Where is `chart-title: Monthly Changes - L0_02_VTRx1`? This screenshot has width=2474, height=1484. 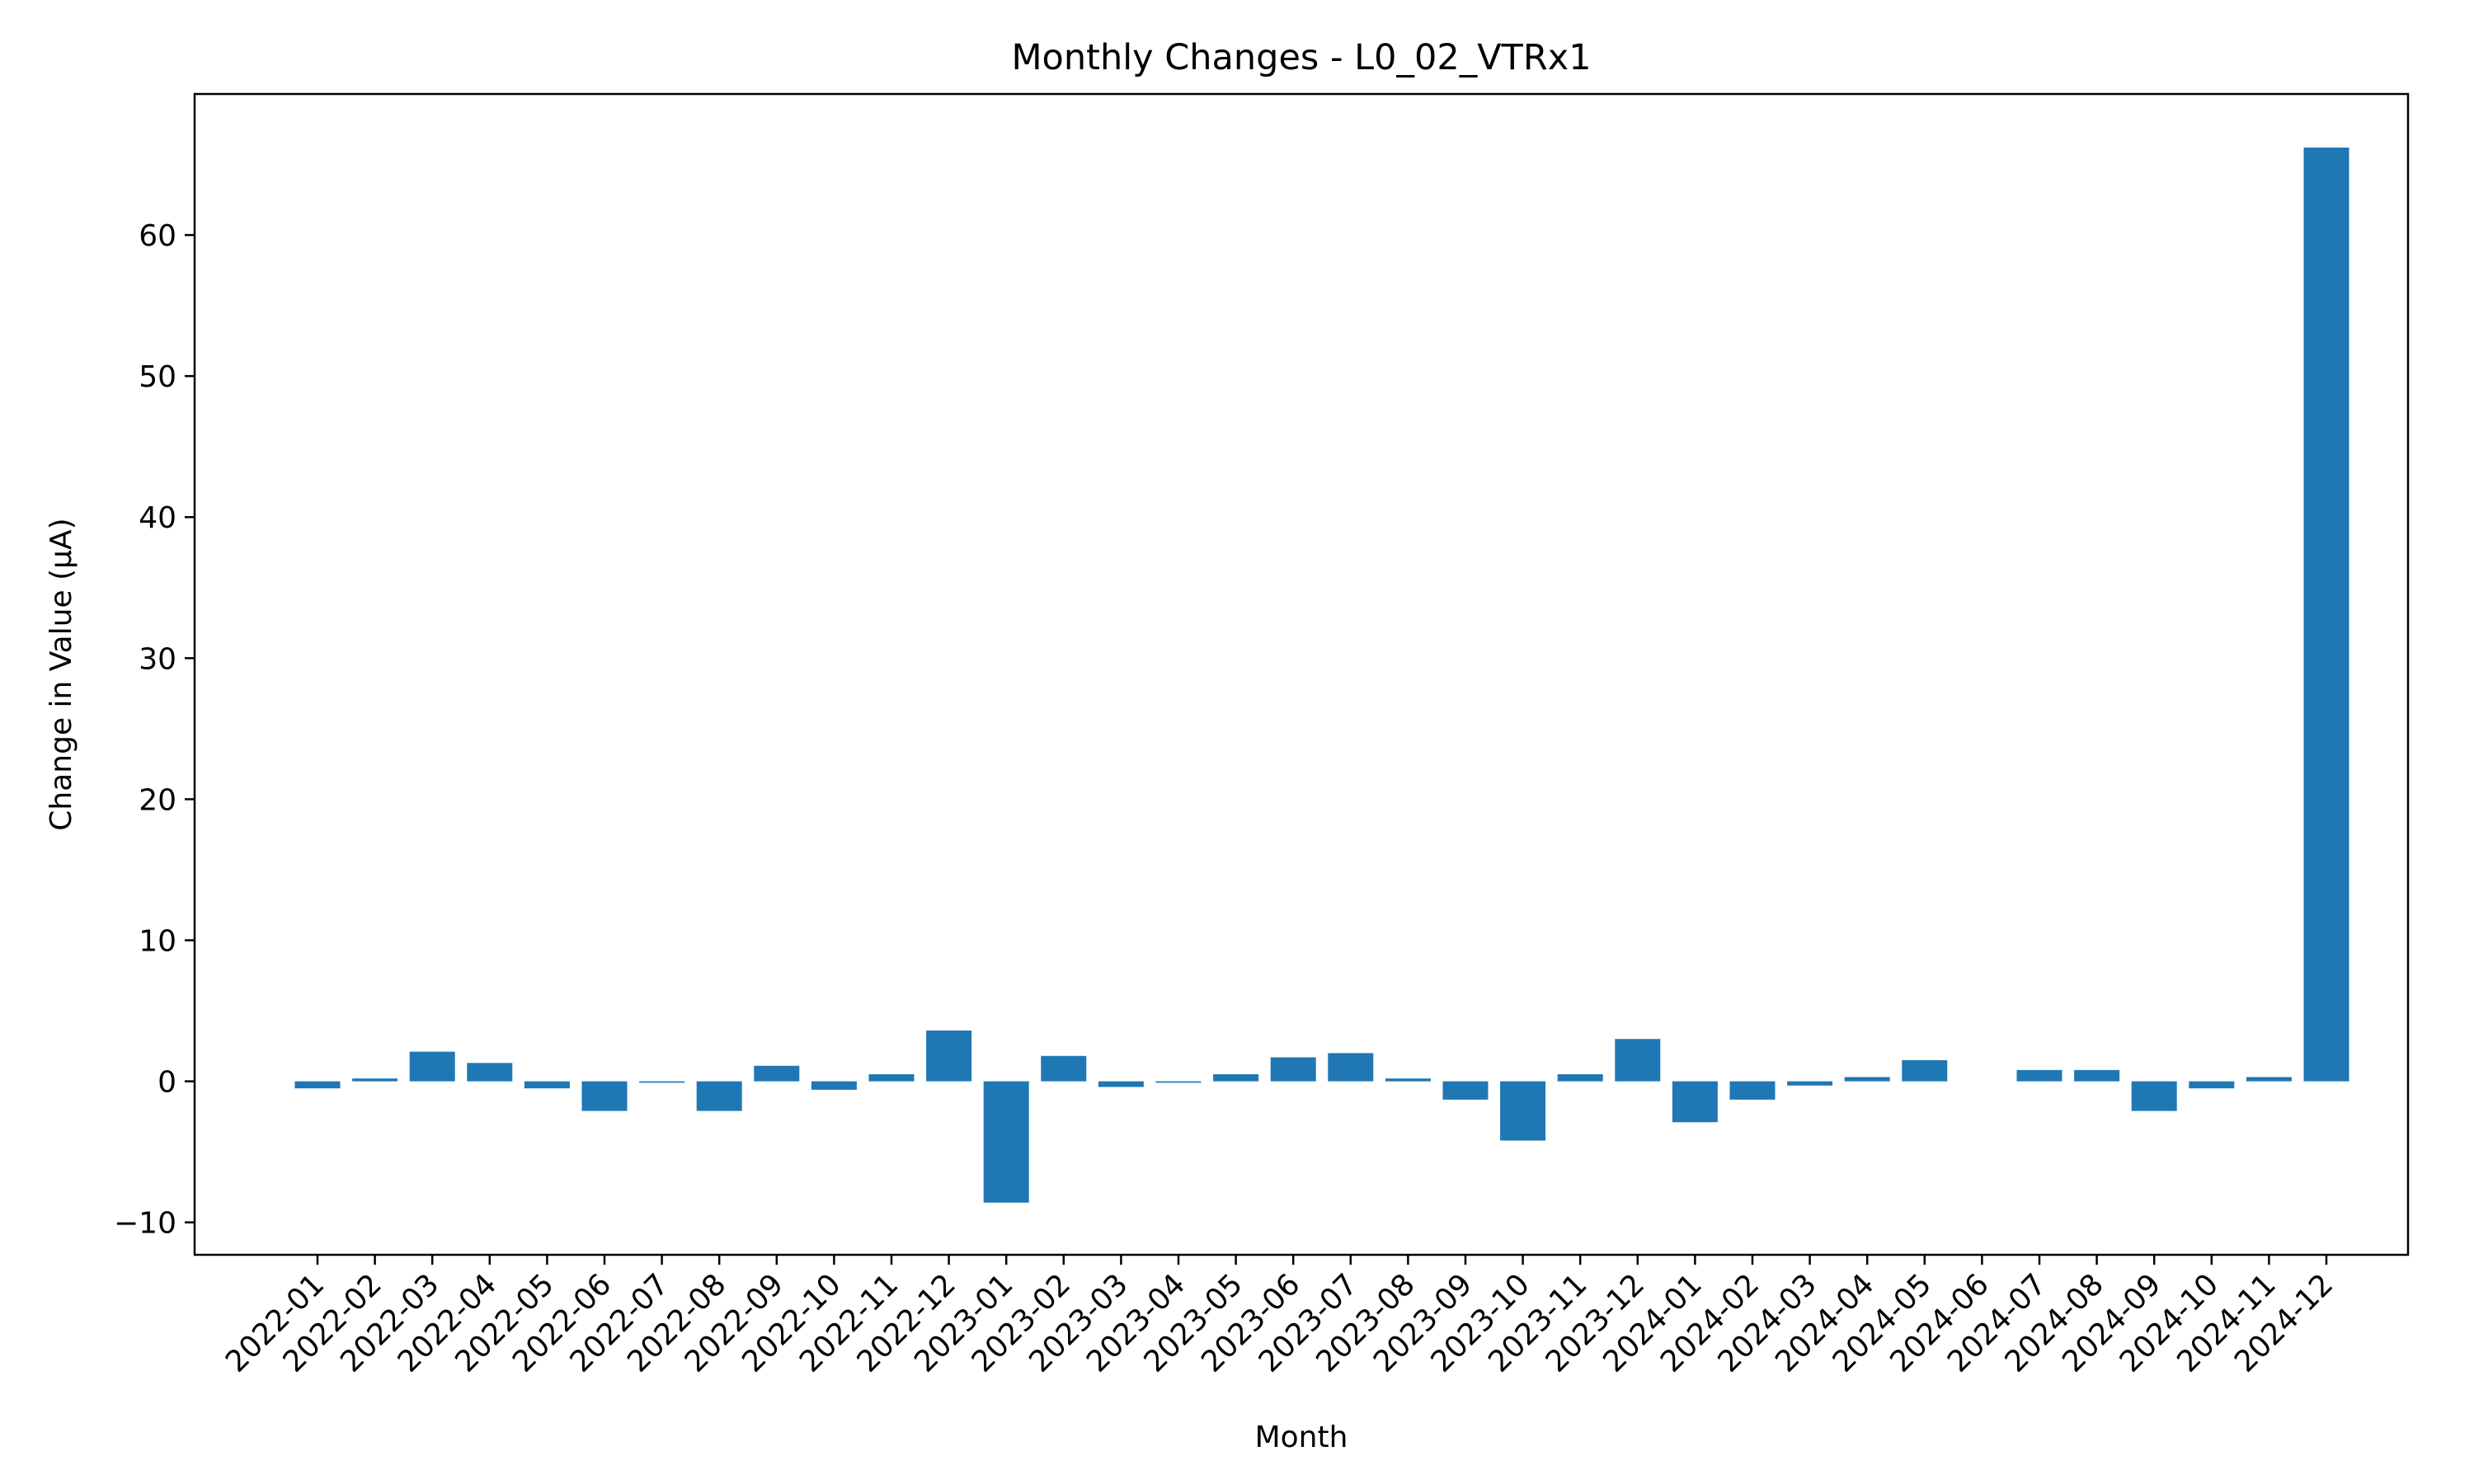
chart-title: Monthly Changes - L0_02_VTRx1 is located at coordinates (1301, 58).